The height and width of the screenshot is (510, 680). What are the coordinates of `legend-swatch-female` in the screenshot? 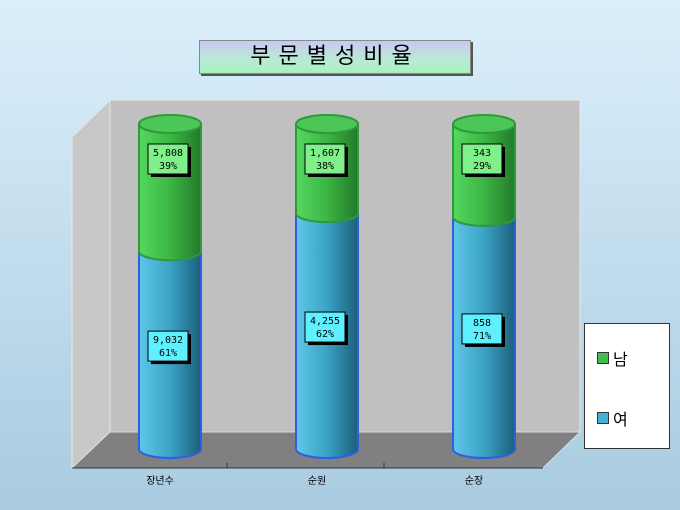 It's located at (603, 418).